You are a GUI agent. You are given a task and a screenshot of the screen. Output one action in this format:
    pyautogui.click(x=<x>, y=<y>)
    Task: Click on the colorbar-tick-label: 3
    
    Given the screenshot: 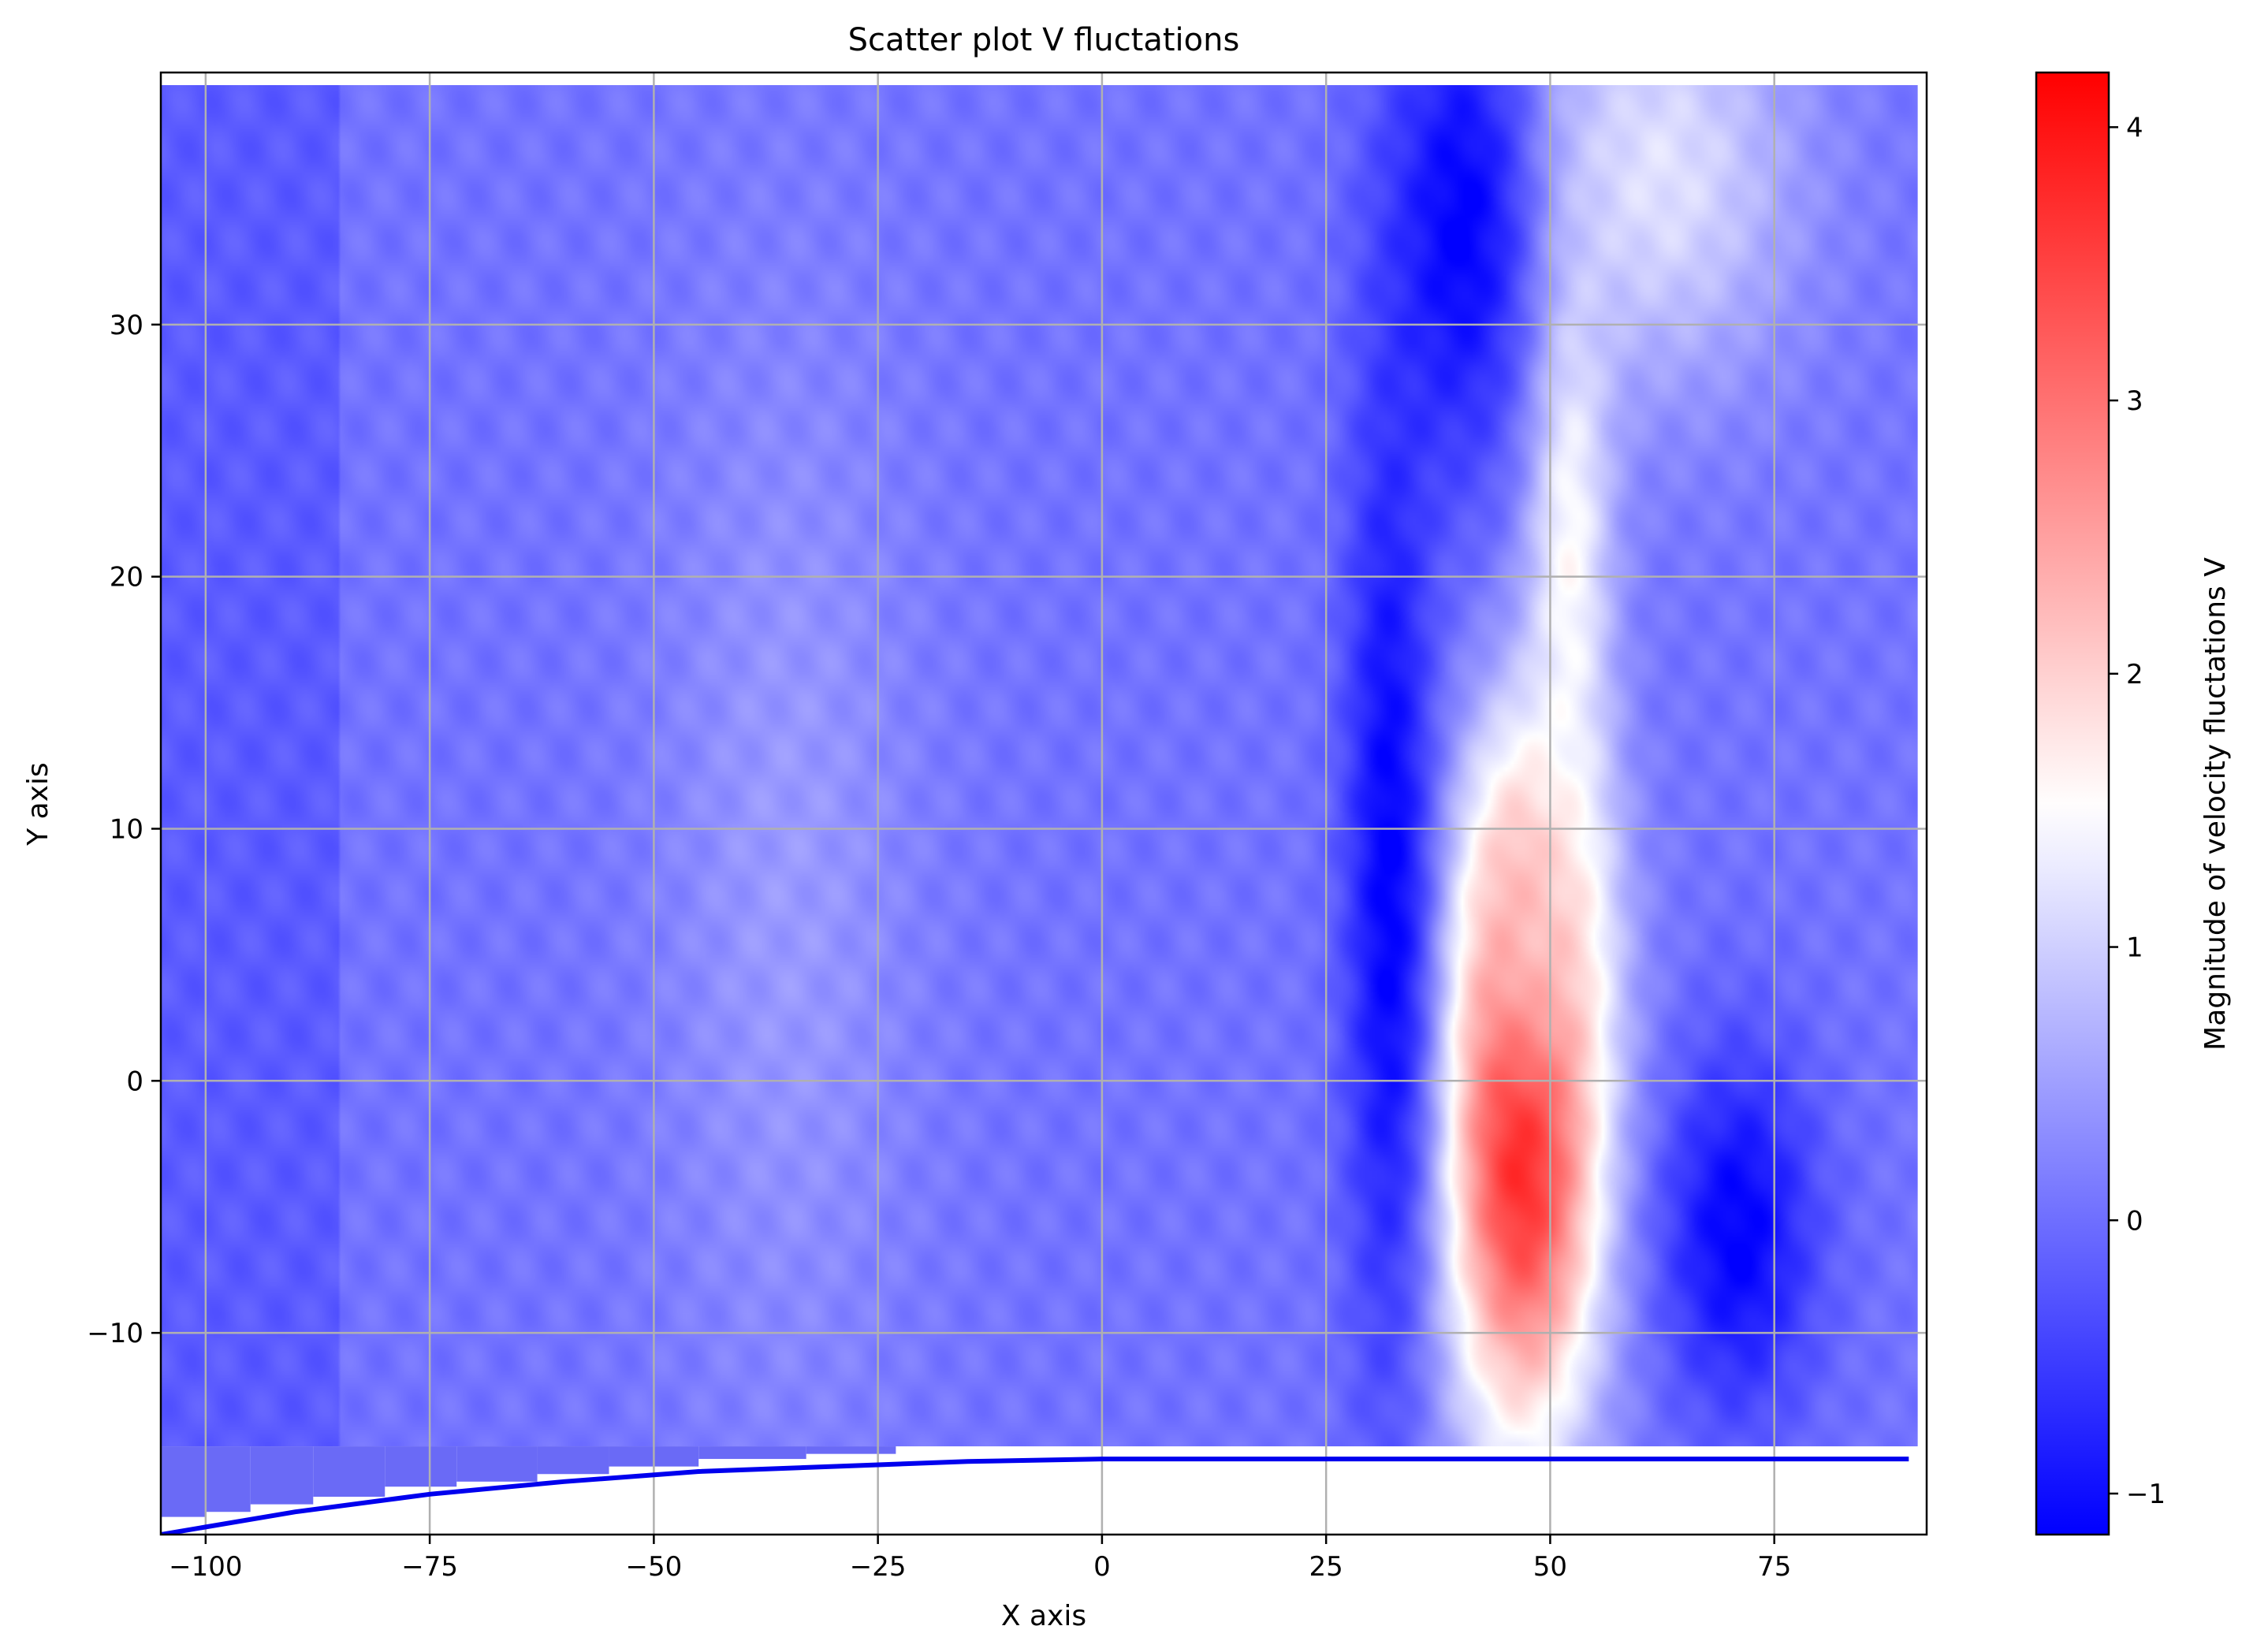 What is the action you would take?
    pyautogui.click(x=2134, y=401)
    